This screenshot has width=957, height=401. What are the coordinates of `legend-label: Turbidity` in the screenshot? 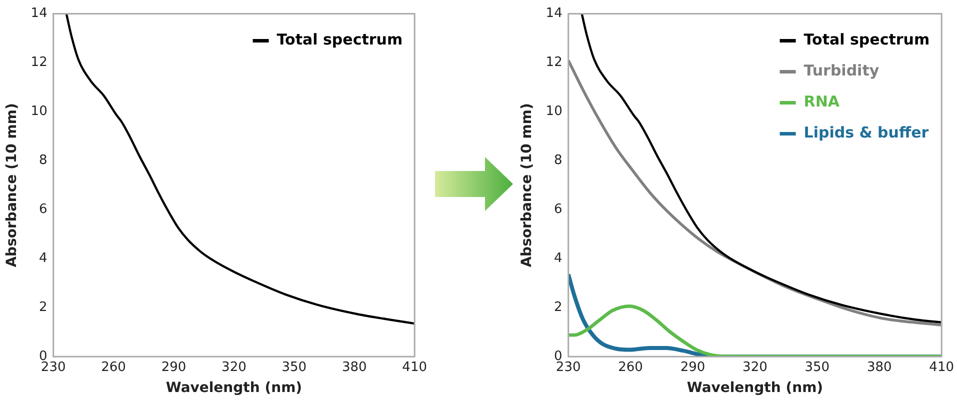 It's located at (842, 71).